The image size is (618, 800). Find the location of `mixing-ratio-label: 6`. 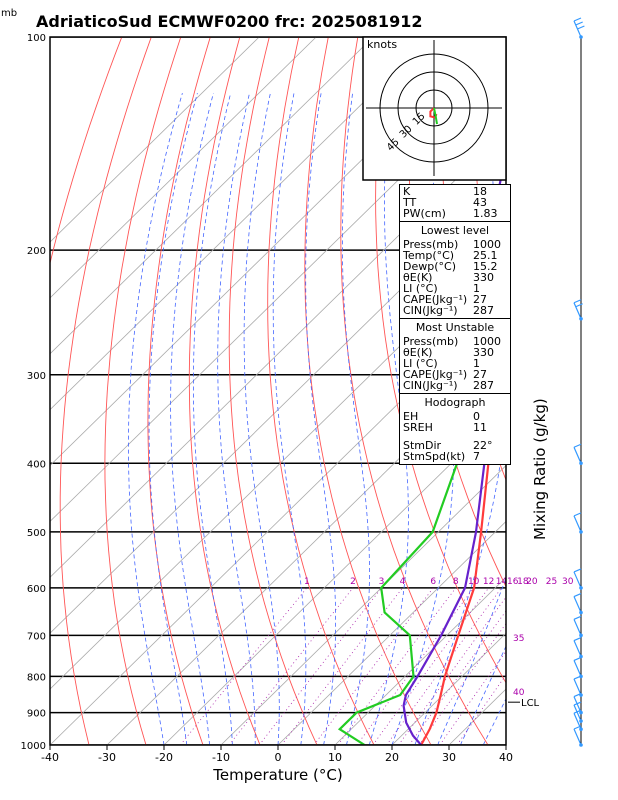

mixing-ratio-label: 6 is located at coordinates (433, 582).